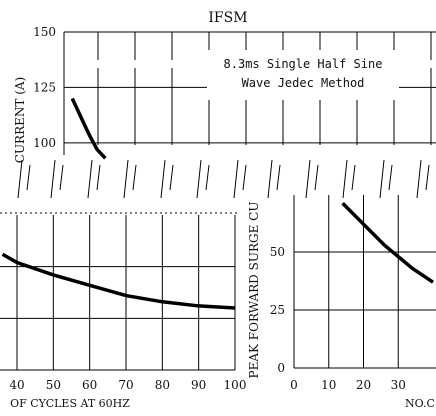 The width and height of the screenshot is (436, 416). I want to click on annotation-line-2: Wave Jedec Method, so click(303, 83).